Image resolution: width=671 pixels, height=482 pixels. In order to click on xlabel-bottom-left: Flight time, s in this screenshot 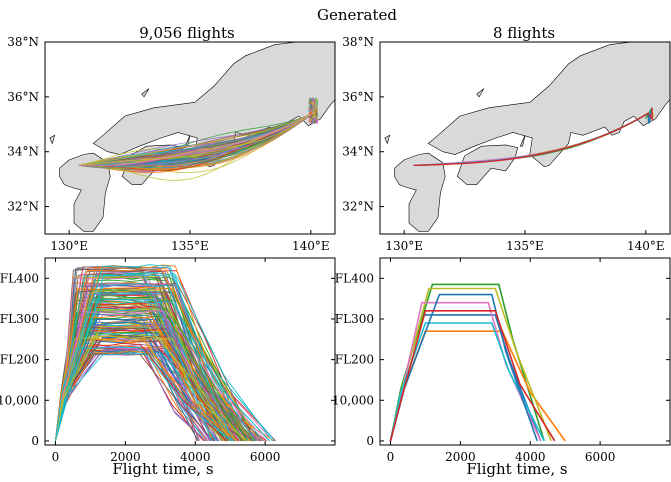, I will do `click(162, 469)`.